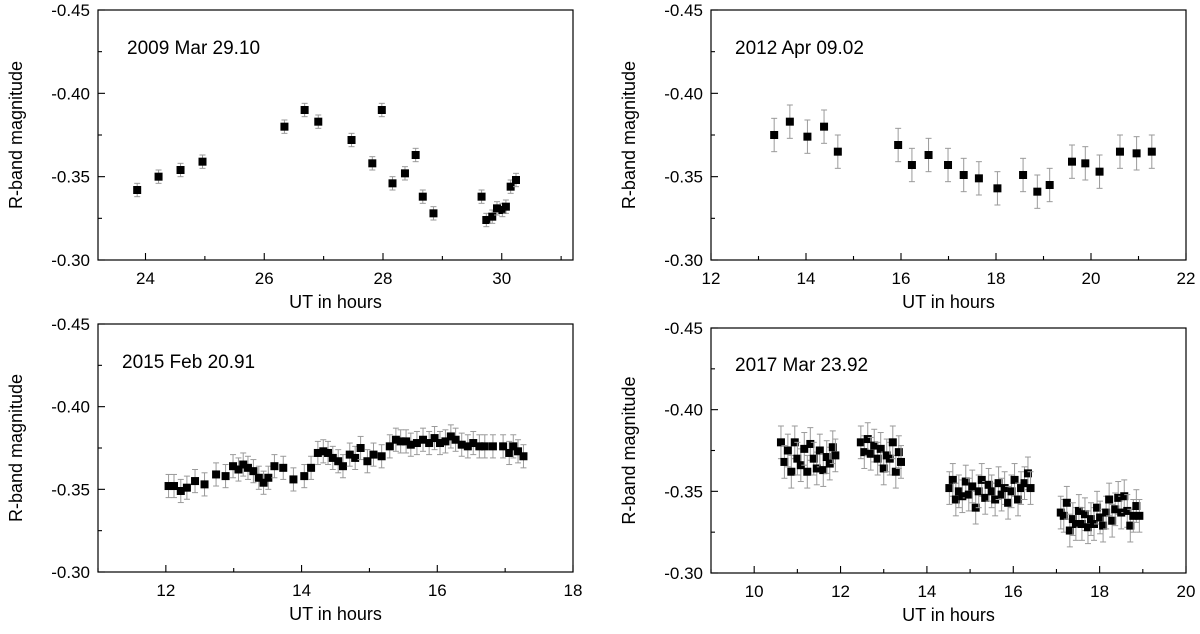 This screenshot has height=634, width=1200. I want to click on x-tick-label: 20, so click(1186, 591).